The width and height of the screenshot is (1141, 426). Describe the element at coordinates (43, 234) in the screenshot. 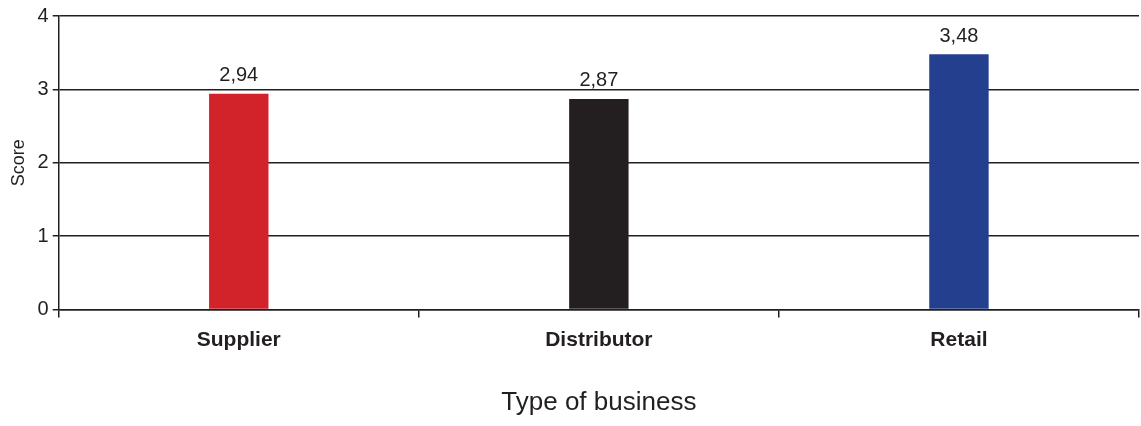

I see `y-tick-label: 1` at that location.